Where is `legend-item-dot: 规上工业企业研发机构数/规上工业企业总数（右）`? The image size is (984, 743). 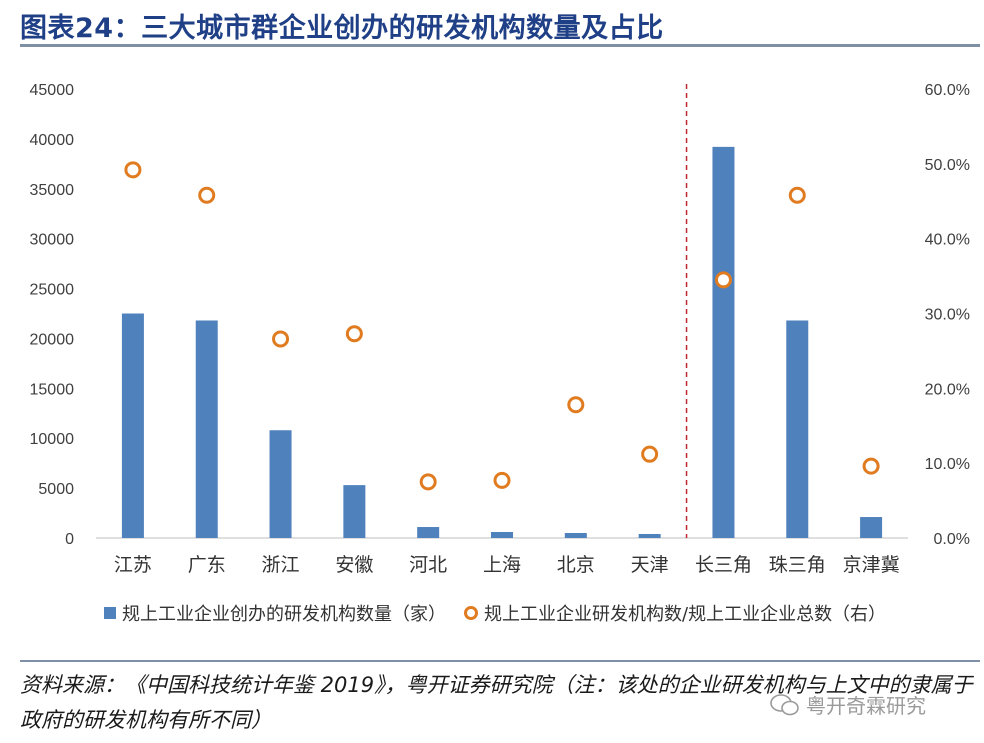 legend-item-dot: 规上工业企业研发机构数/规上工业企业总数（右） is located at coordinates (675, 613).